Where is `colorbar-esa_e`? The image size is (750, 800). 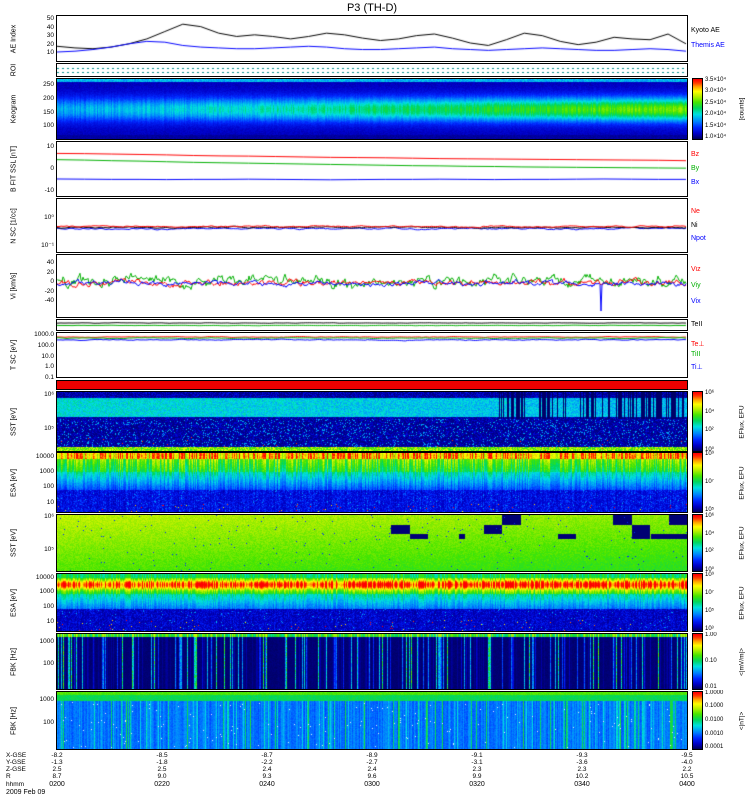
colorbar-esa_e is located at coordinates (697, 482).